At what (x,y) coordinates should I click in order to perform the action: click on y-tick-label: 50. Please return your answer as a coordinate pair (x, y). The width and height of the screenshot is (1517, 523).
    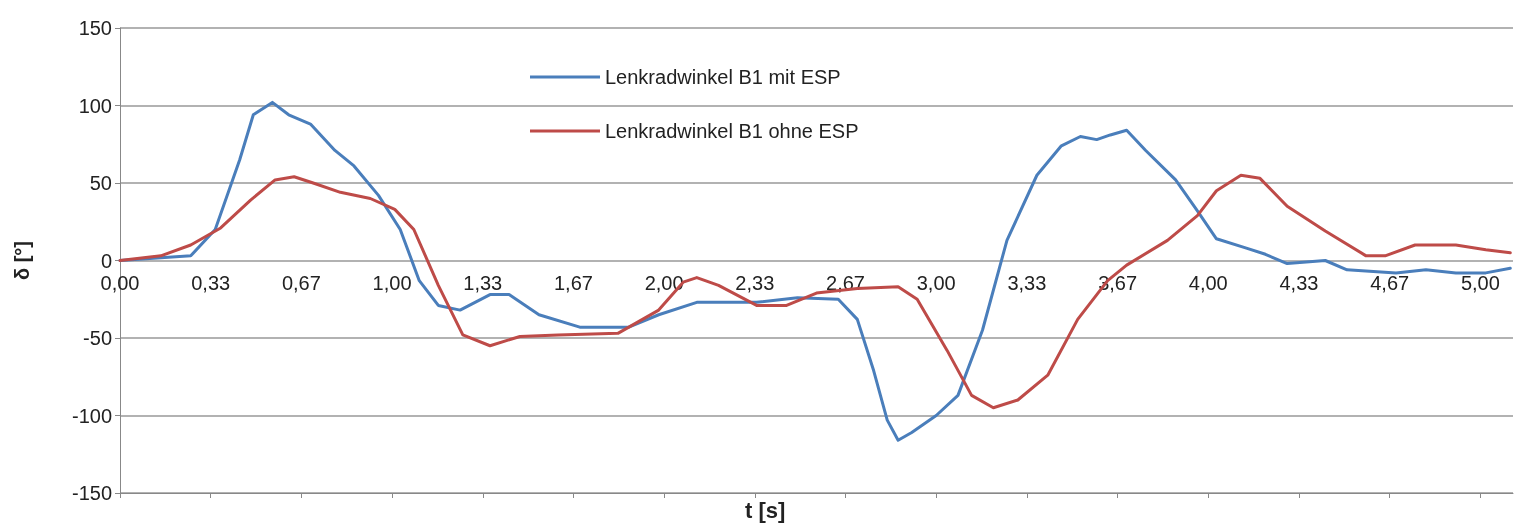
    Looking at the image, I should click on (100, 183).